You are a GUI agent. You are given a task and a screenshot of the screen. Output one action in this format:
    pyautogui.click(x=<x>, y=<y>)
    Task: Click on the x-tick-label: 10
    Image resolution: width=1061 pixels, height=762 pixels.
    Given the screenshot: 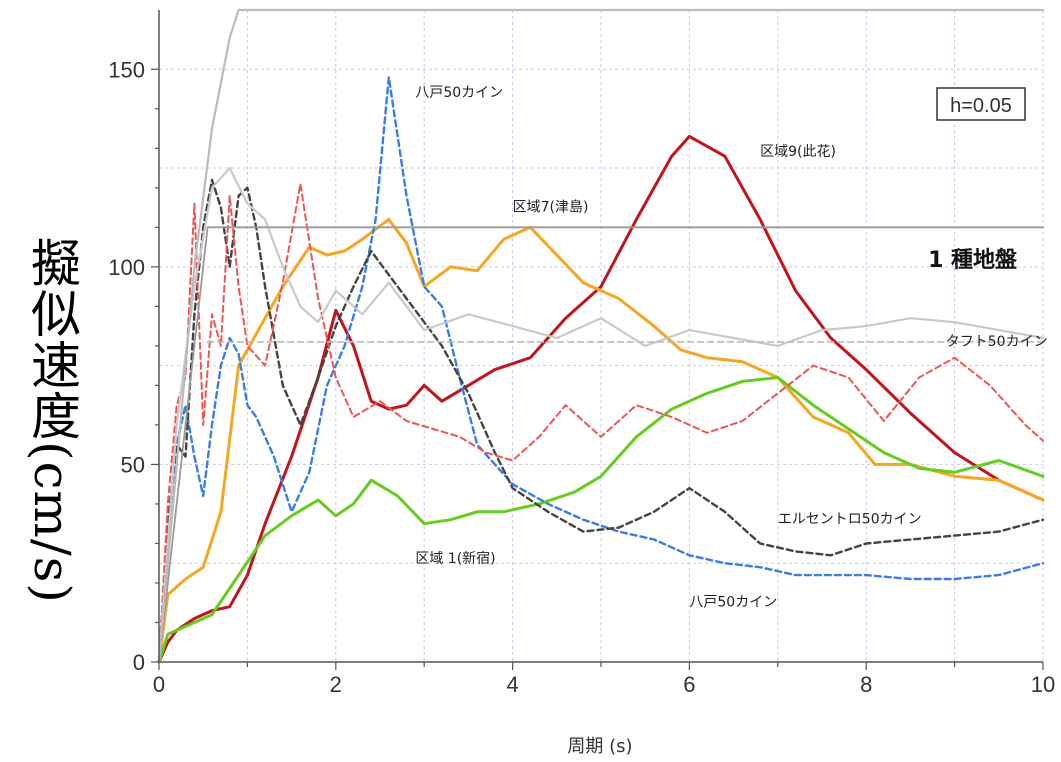 What is the action you would take?
    pyautogui.click(x=1043, y=684)
    